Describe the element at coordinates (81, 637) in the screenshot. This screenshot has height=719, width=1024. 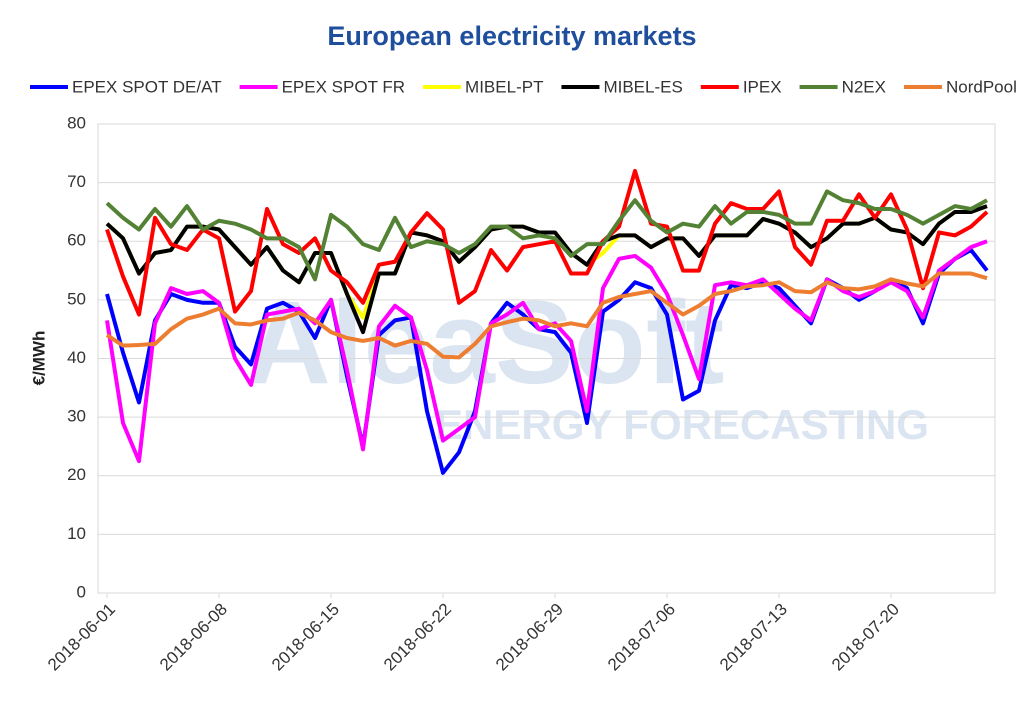
I see `x-tick-label: 2018-06-01` at that location.